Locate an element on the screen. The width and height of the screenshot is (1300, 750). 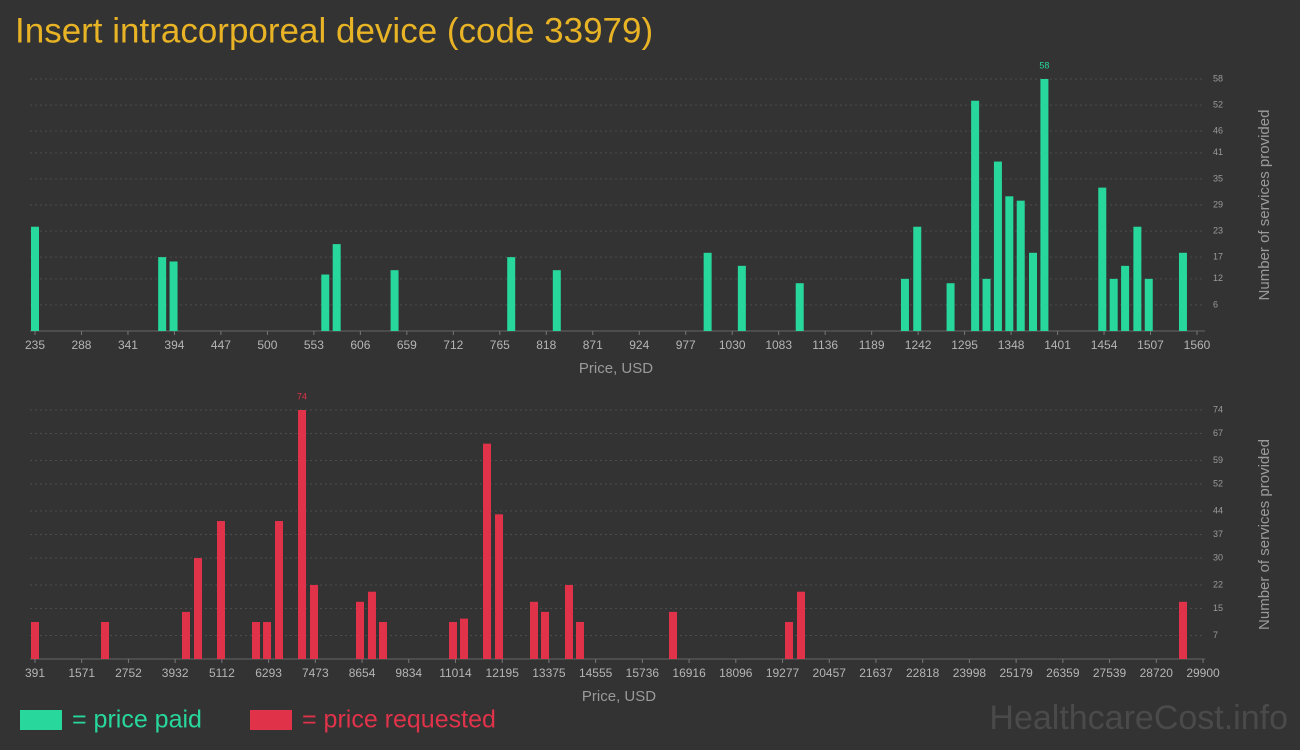
x-tick-label: 1083 is located at coordinates (778, 345).